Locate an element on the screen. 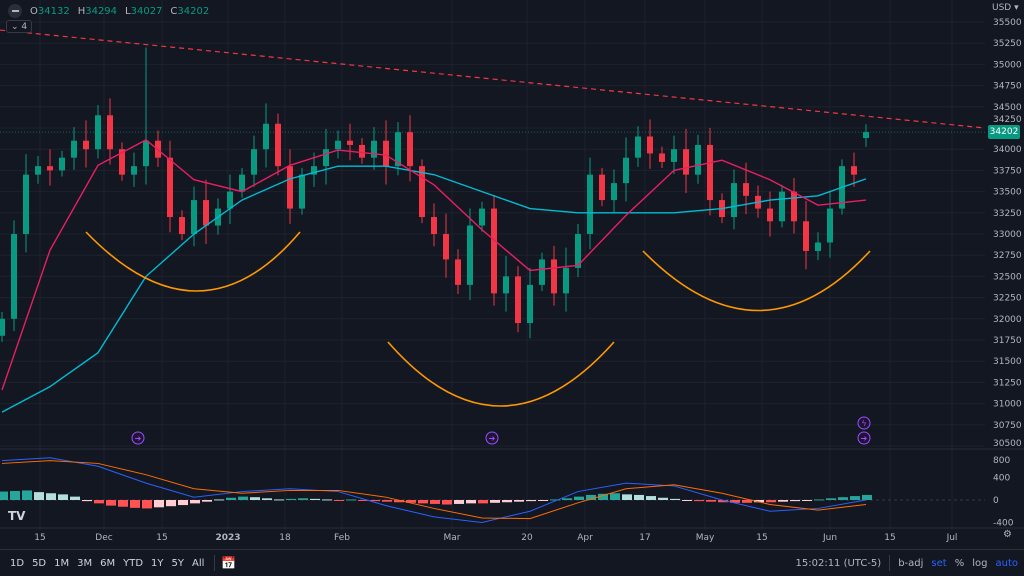 The image size is (1024, 576). price-tick-label: 34250 is located at coordinates (1007, 120).